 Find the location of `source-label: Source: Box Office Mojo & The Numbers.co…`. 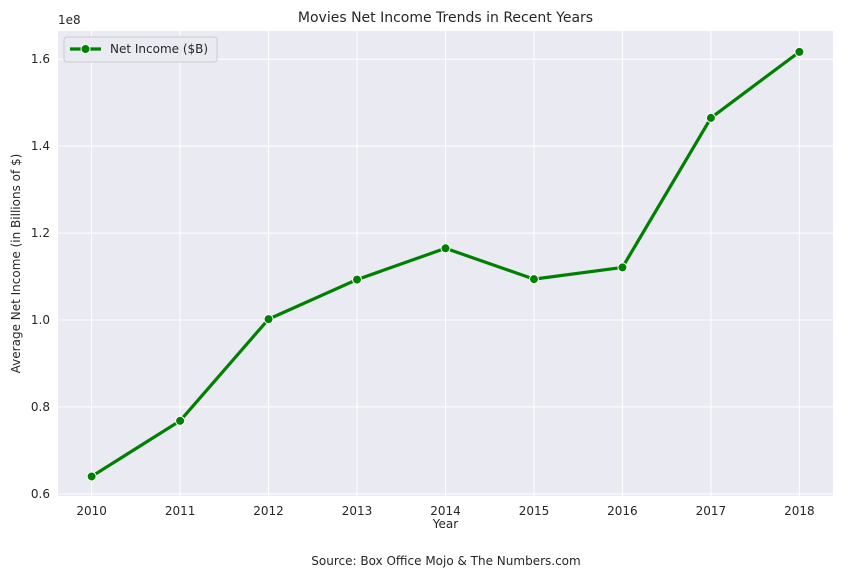

source-label: Source: Box Office Mojo & The Numbers.co… is located at coordinates (445, 561).